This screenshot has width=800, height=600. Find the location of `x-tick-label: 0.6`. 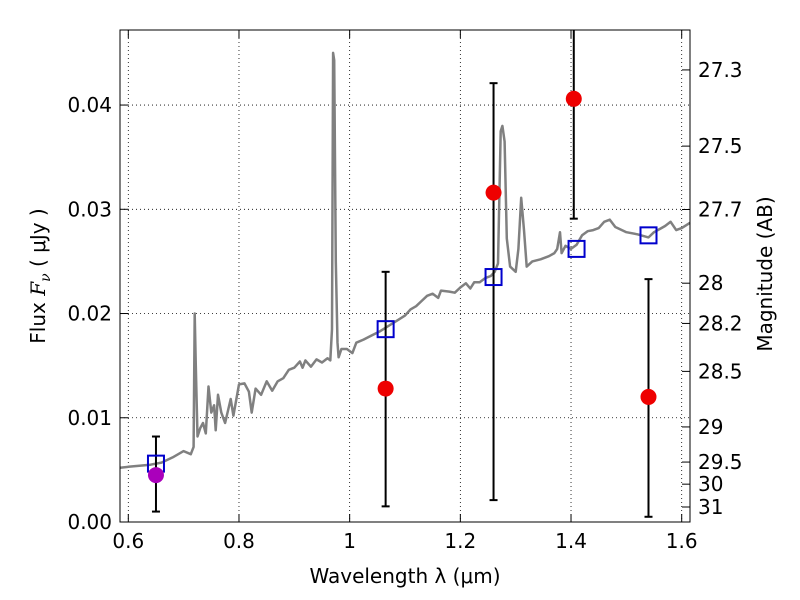

x-tick-label: 0.6 is located at coordinates (128, 541).